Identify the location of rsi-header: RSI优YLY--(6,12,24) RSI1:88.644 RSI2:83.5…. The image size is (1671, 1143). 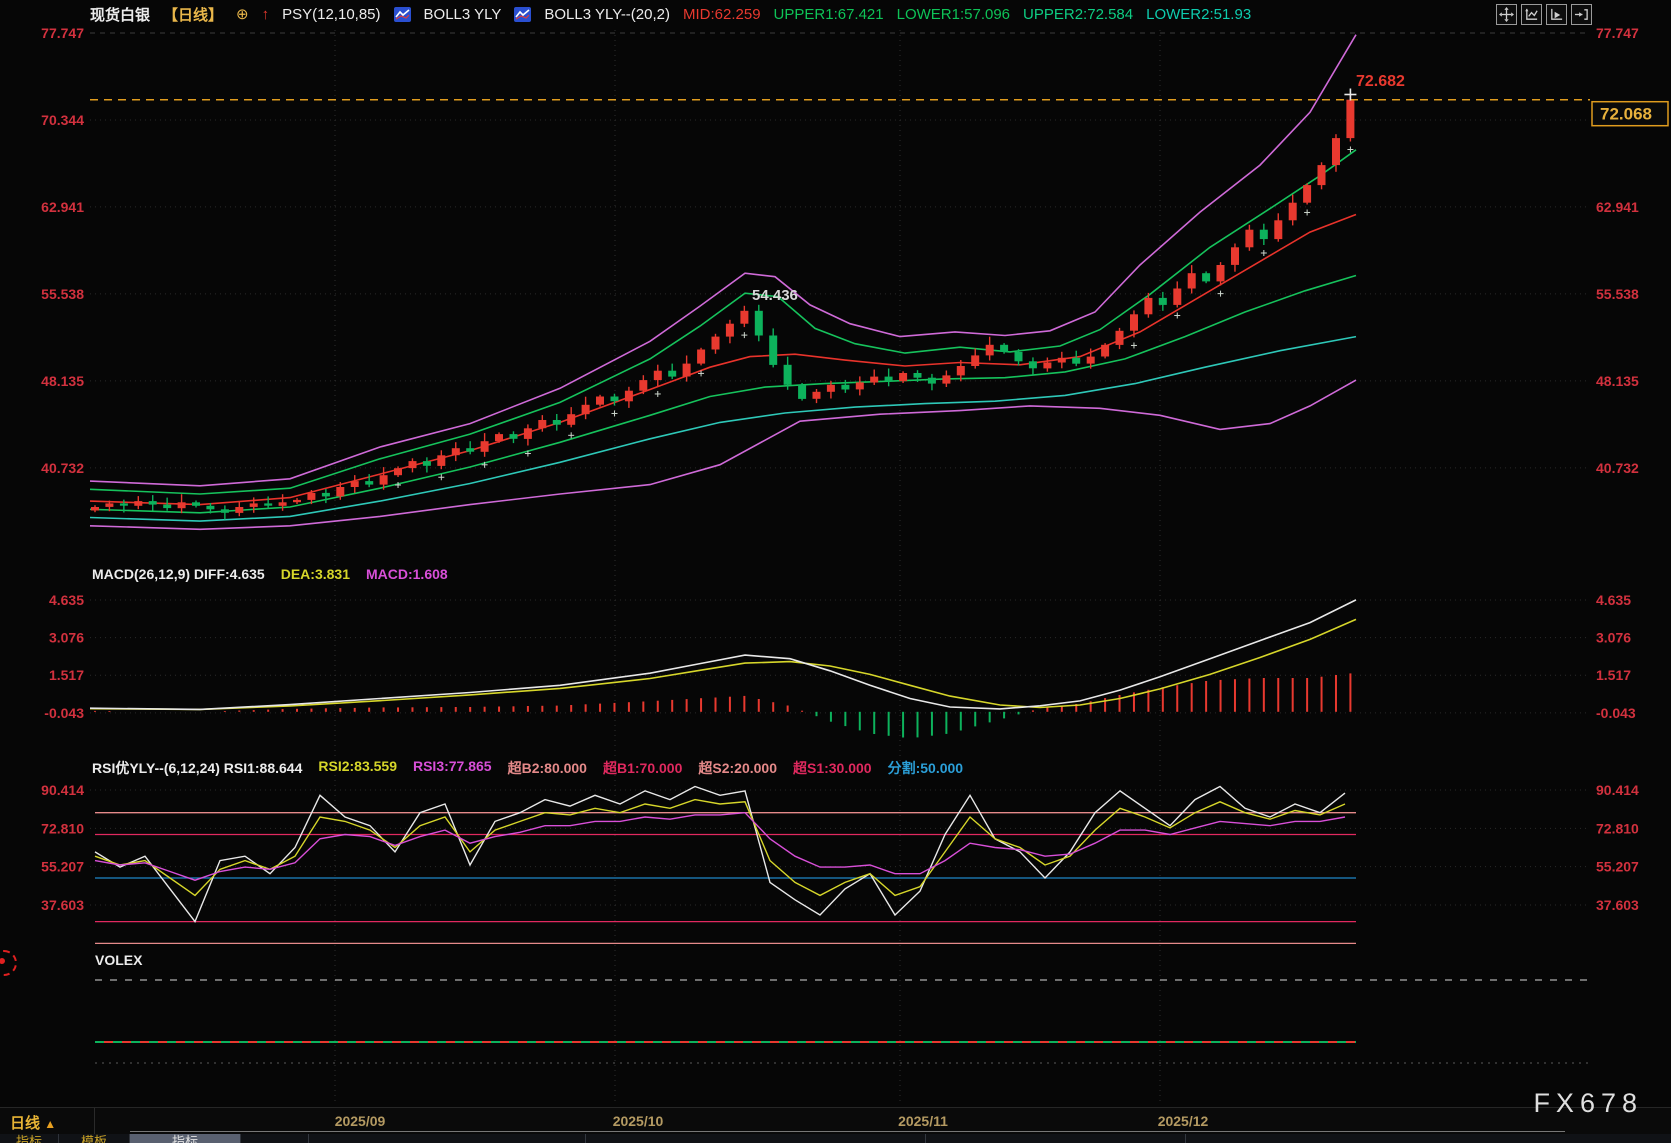
(527, 768).